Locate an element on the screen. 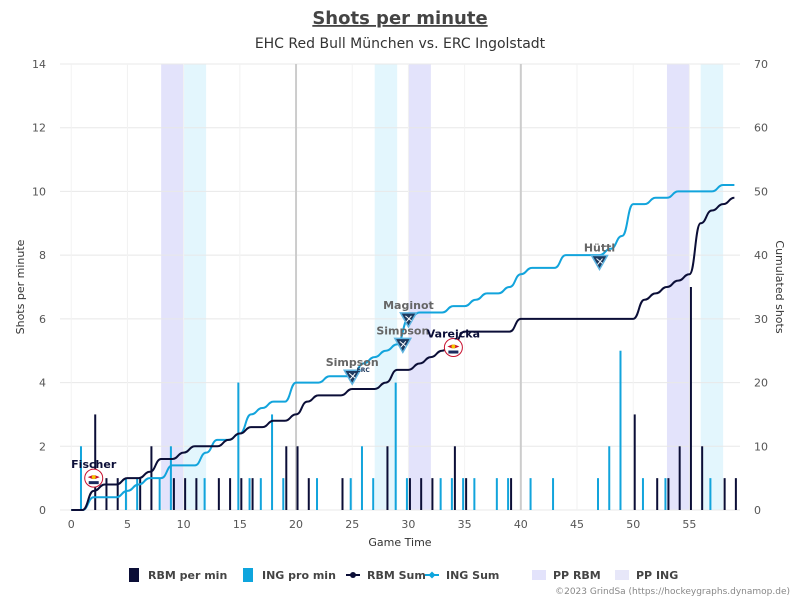 The image size is (800, 600). goal-marker-1: Simpson is located at coordinates (352, 371).